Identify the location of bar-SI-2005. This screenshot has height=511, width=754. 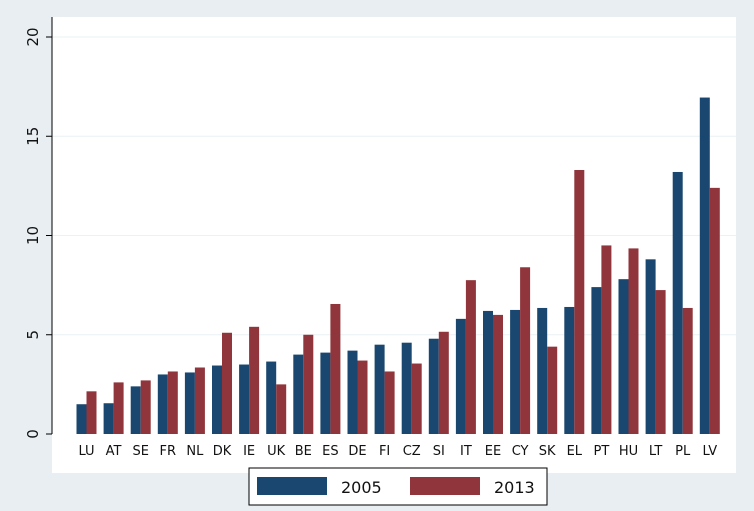
(433, 386).